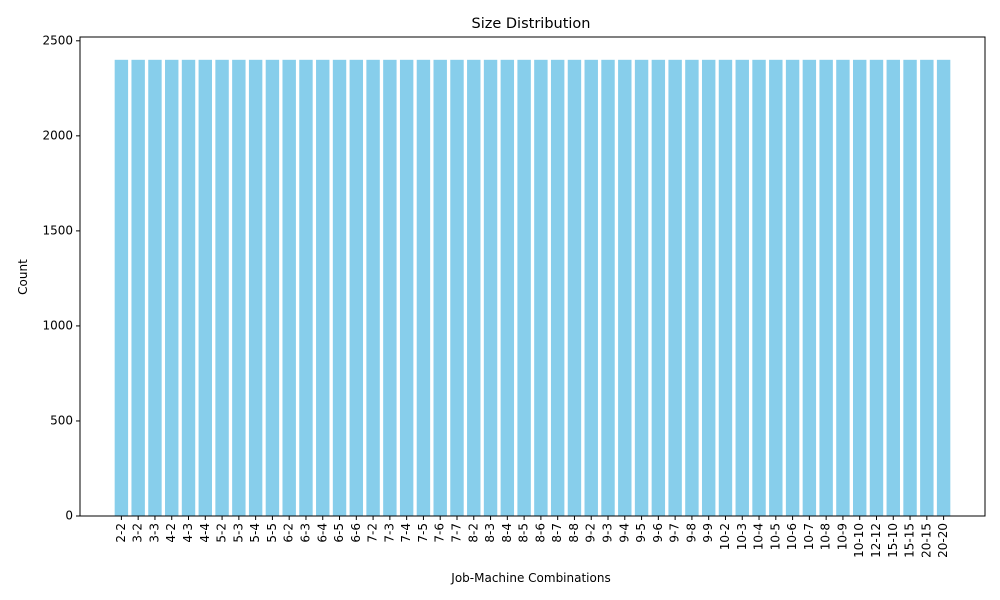 This screenshot has width=1000, height=600. What do you see at coordinates (57, 40) in the screenshot?
I see `y-tick-label: 2500` at bounding box center [57, 40].